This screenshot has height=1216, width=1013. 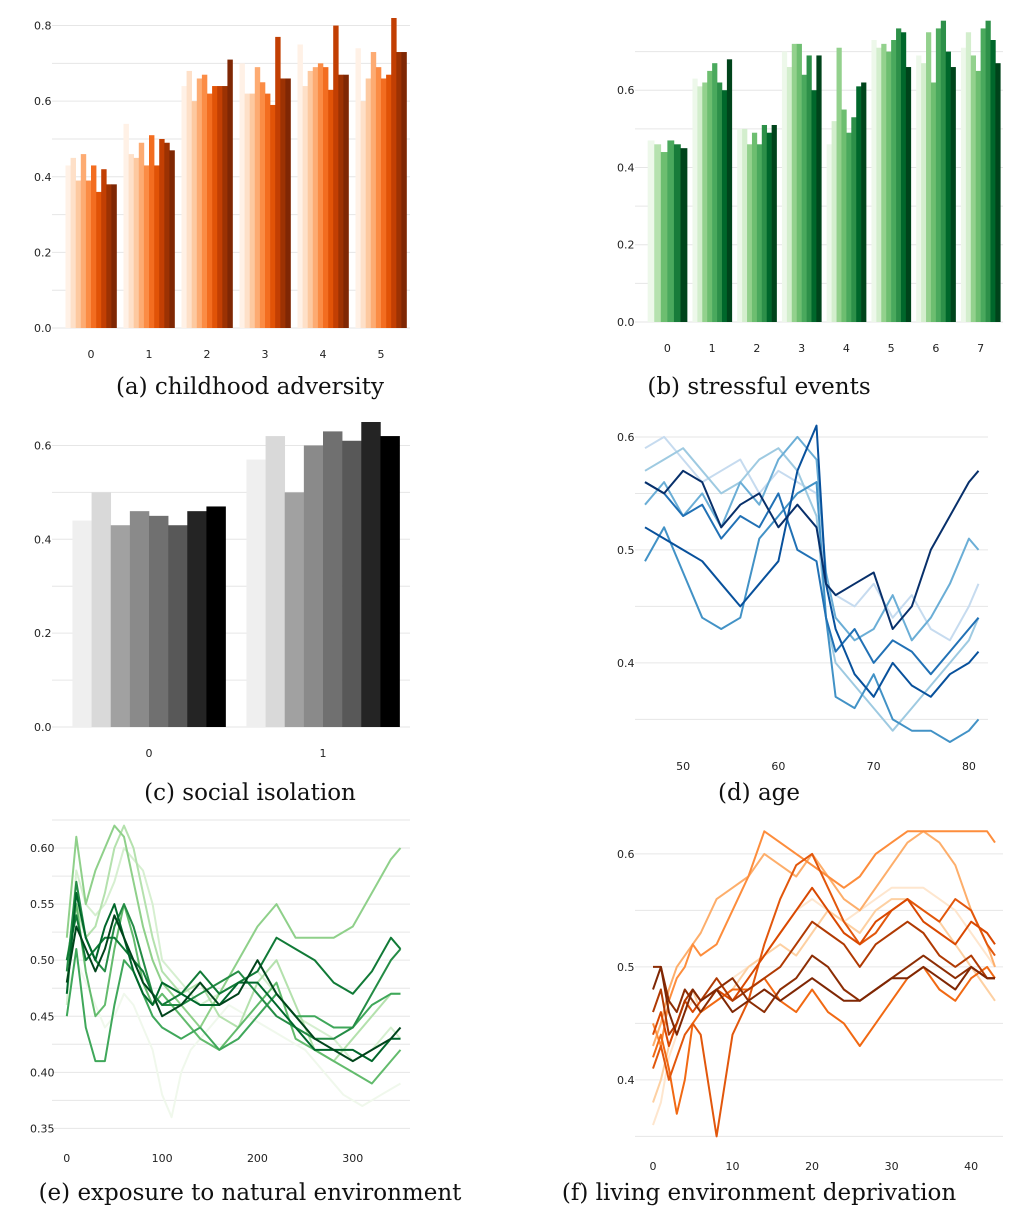 What do you see at coordinates (250, 387) in the screenshot?
I see `chart-a-caption: (a) childhood adversity` at bounding box center [250, 387].